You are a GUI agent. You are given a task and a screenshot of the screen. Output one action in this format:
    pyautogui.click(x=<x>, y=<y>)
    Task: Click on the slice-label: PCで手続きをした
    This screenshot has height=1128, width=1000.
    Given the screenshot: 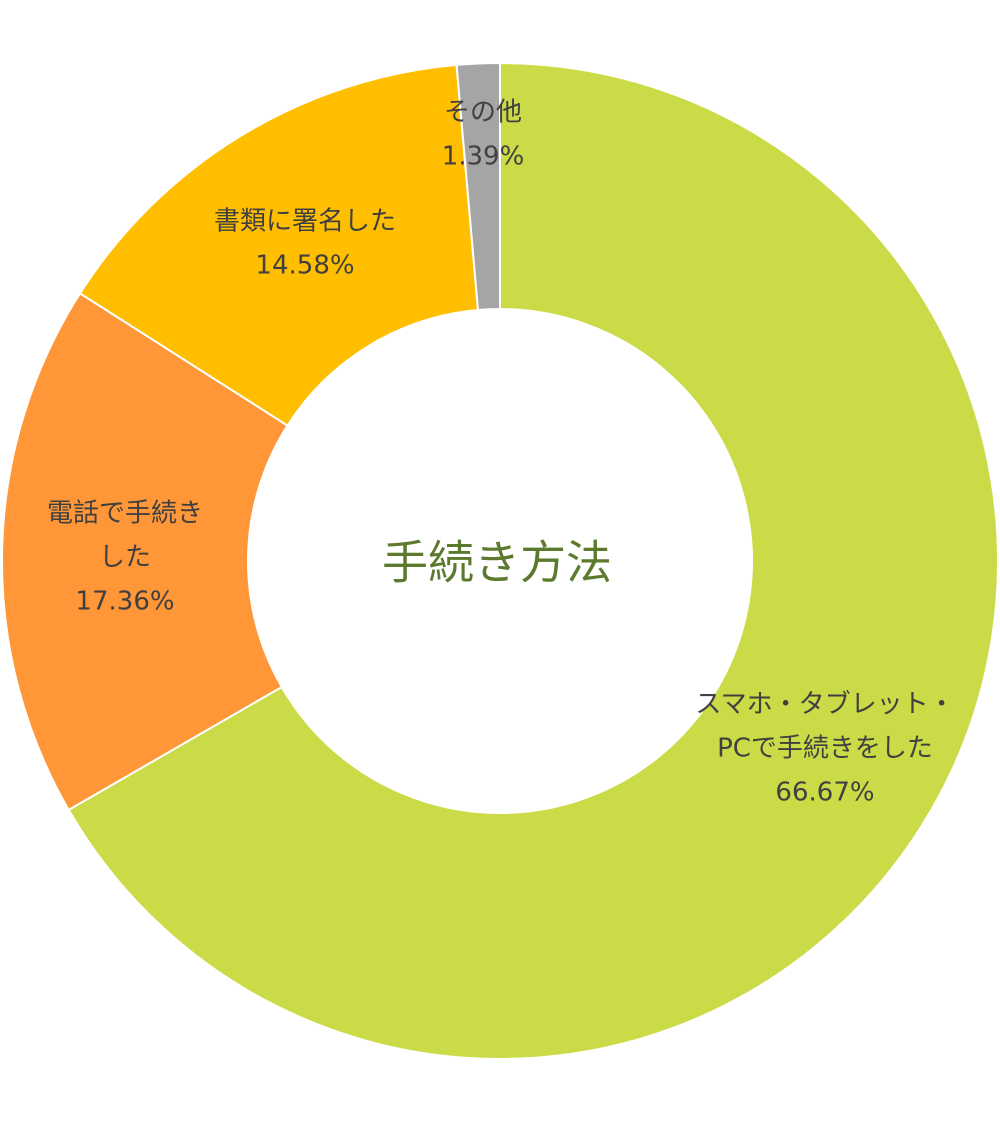 What is the action you would take?
    pyautogui.click(x=825, y=749)
    